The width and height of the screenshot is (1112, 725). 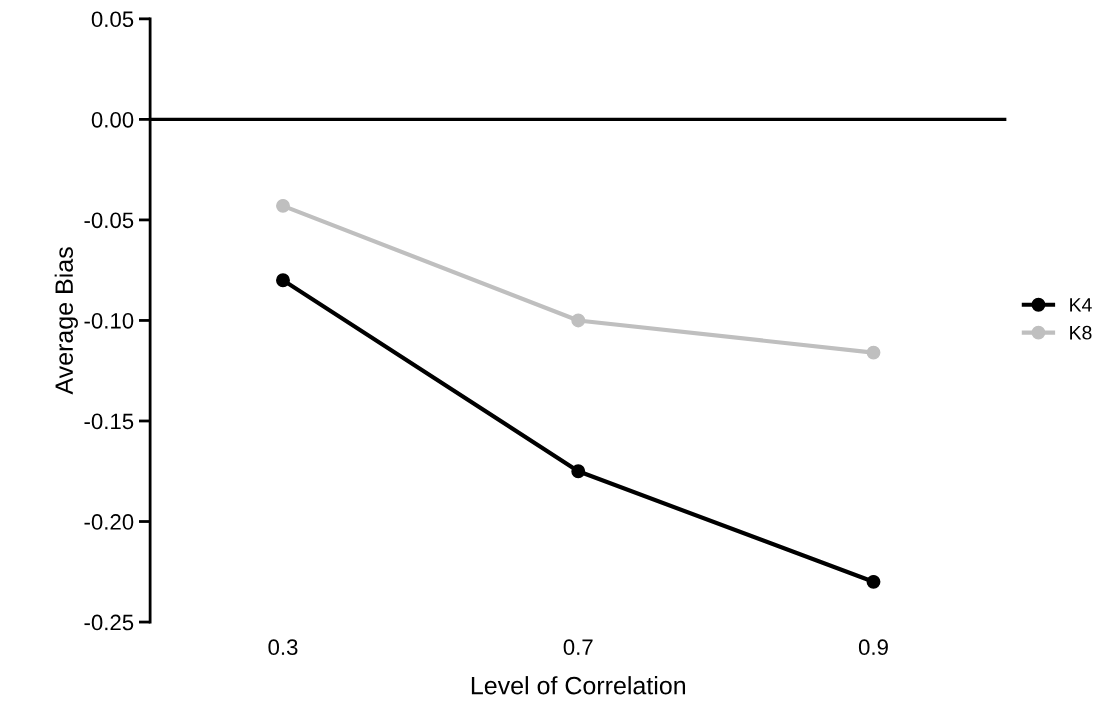 I want to click on y-tick-label: -0.15, so click(x=109, y=421).